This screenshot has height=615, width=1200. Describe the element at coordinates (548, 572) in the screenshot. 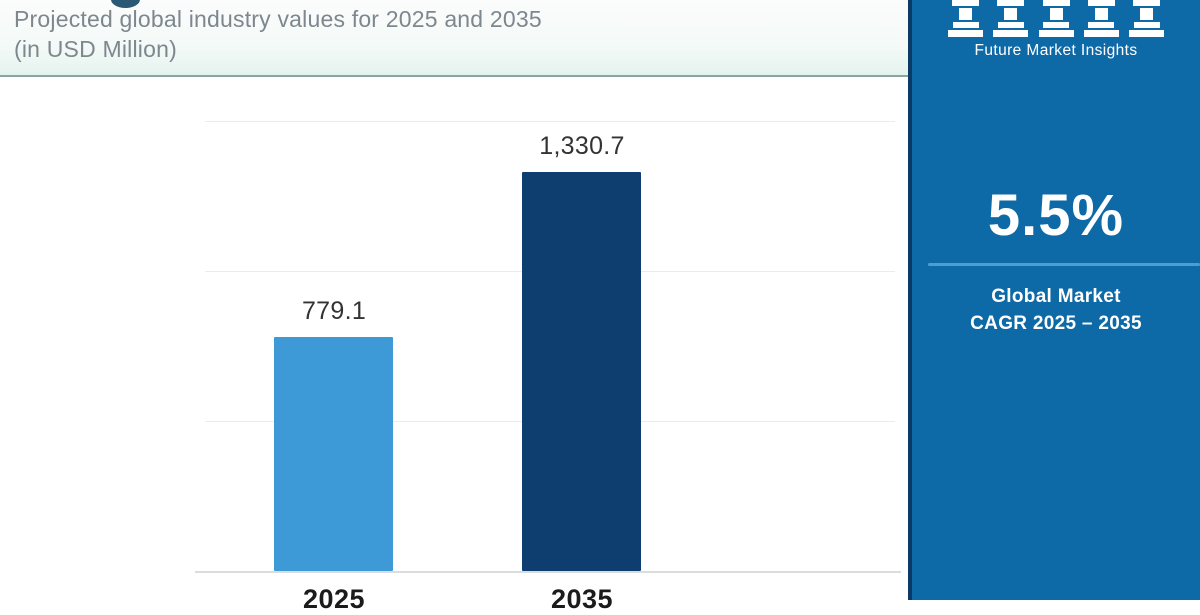

I see `x-axis-baseline` at that location.